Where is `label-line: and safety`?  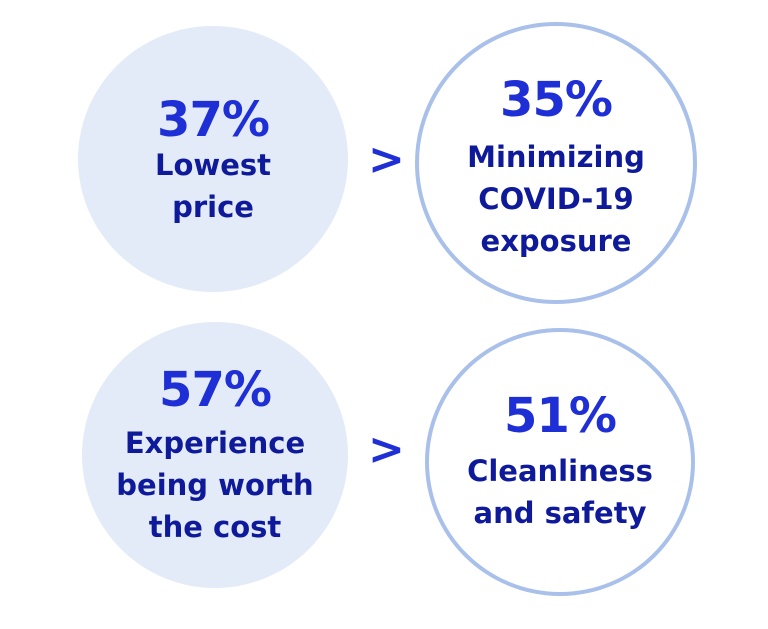
label-line: and safety is located at coordinates (560, 513).